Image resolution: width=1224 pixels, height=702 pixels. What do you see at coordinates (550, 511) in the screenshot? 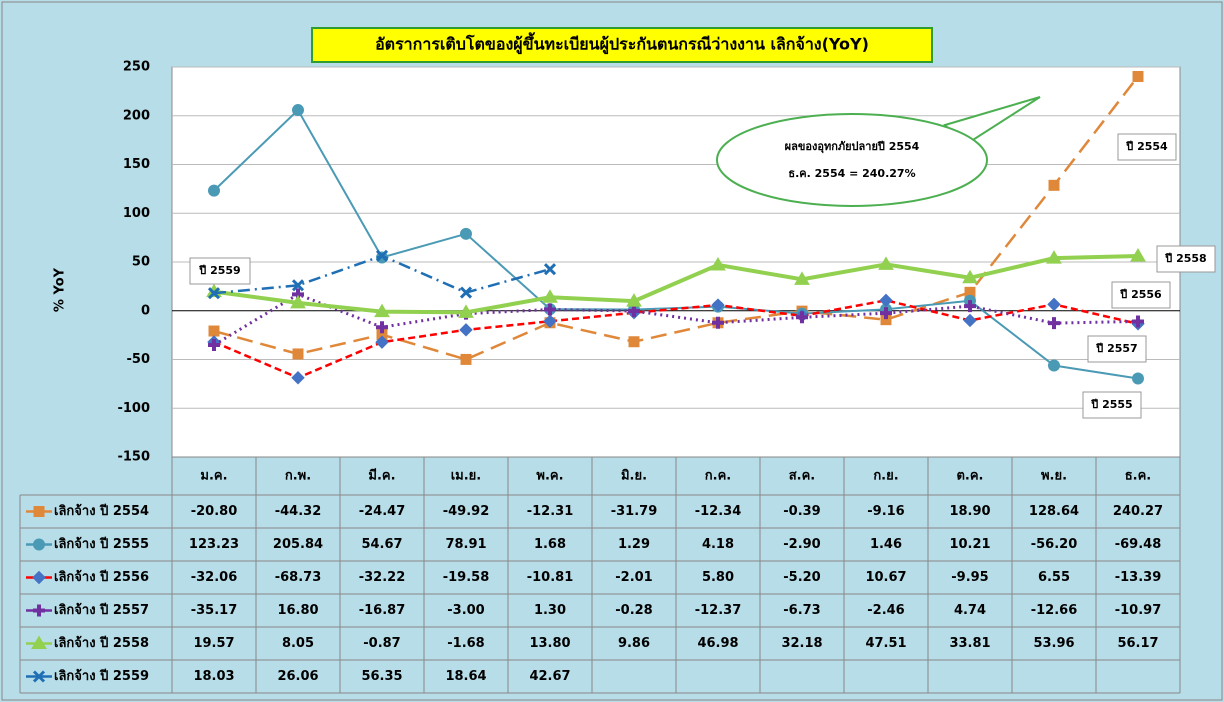
I see `table-value: -12.31` at bounding box center [550, 511].